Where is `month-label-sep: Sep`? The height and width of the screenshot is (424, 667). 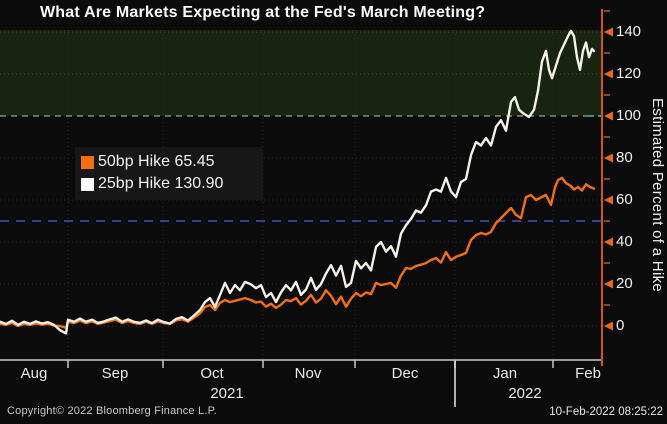 month-label-sep: Sep is located at coordinates (115, 373).